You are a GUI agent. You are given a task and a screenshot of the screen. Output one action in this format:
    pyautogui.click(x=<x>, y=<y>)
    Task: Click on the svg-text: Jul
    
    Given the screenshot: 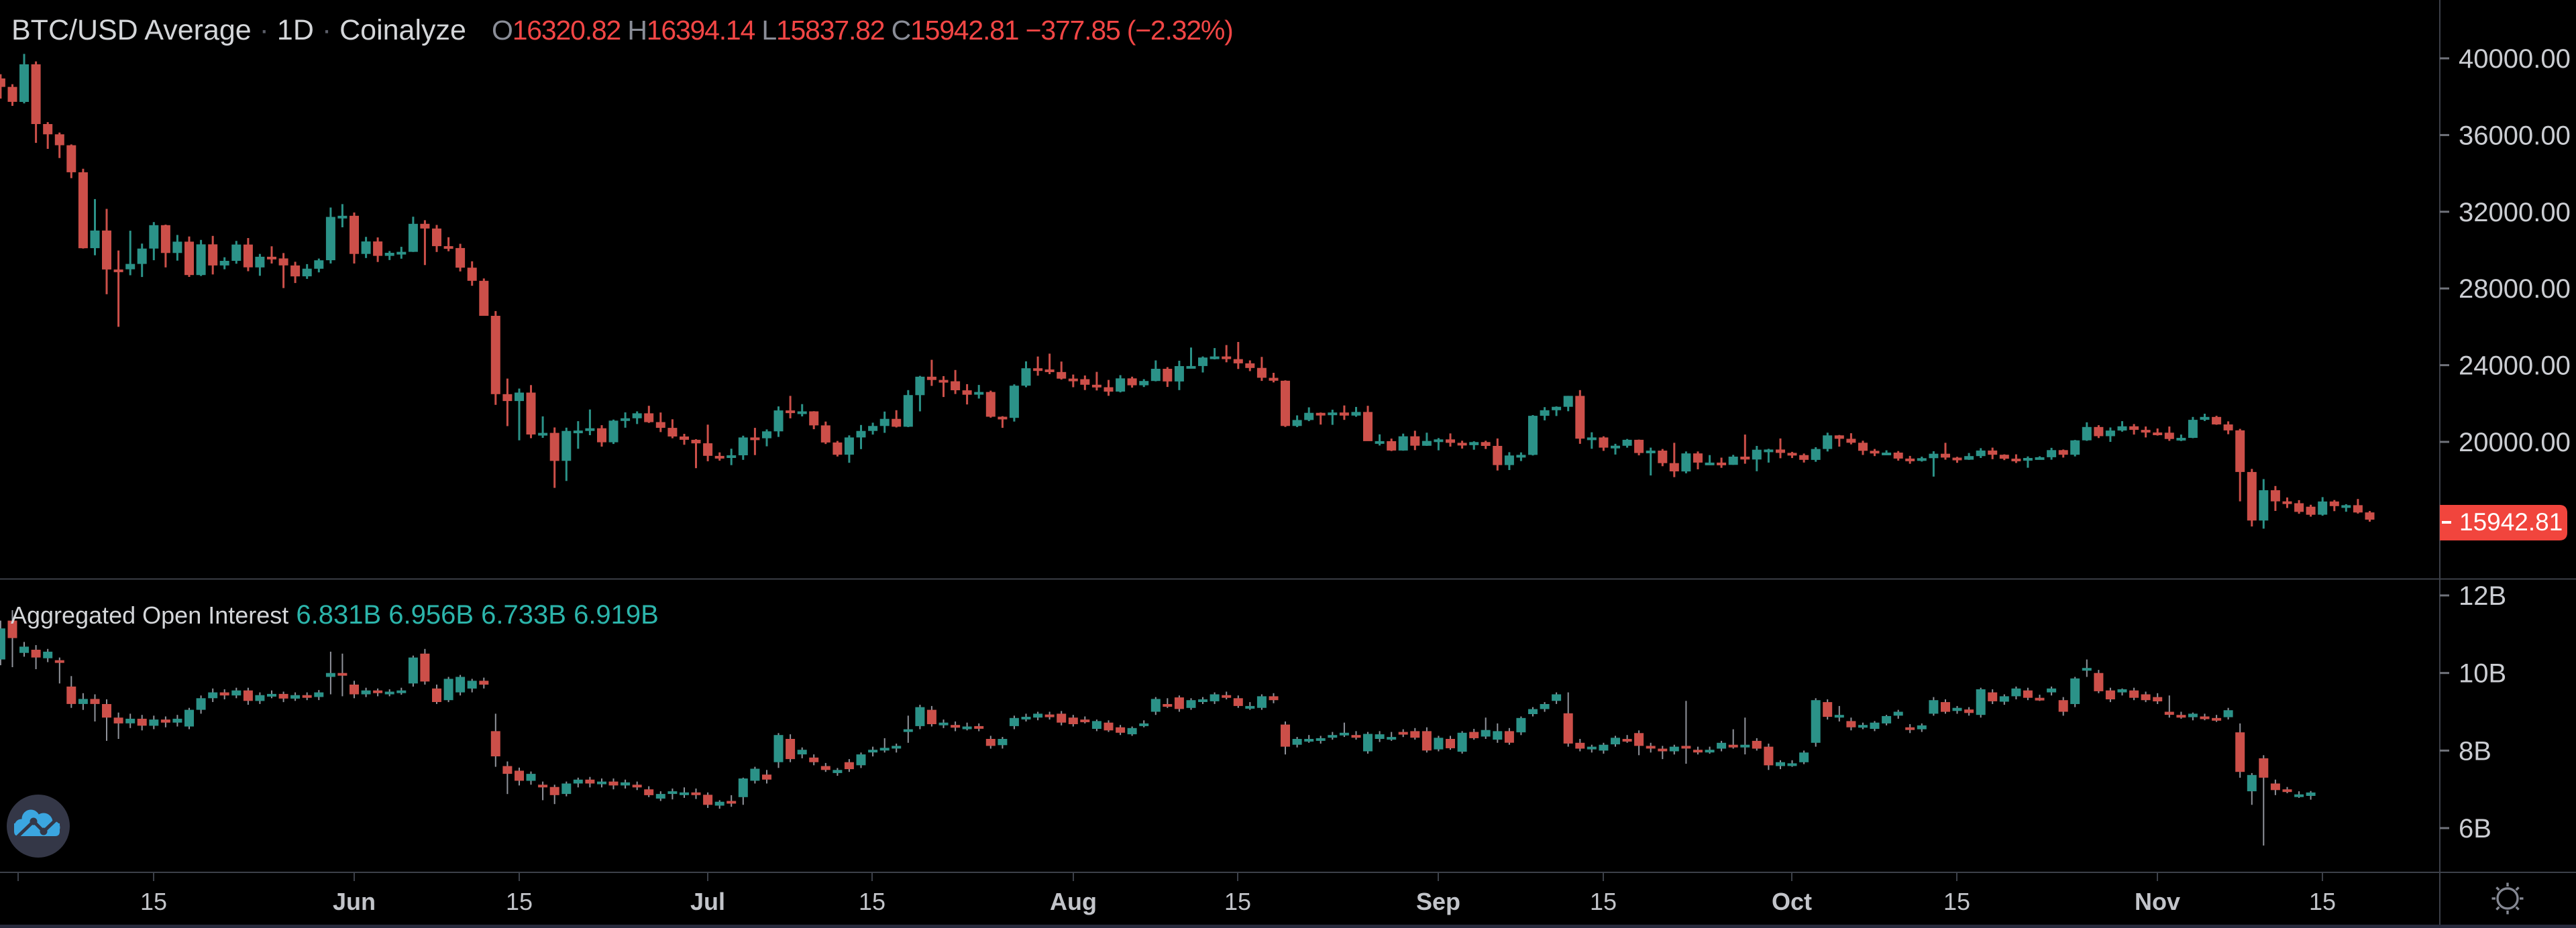 What is the action you would take?
    pyautogui.click(x=707, y=901)
    